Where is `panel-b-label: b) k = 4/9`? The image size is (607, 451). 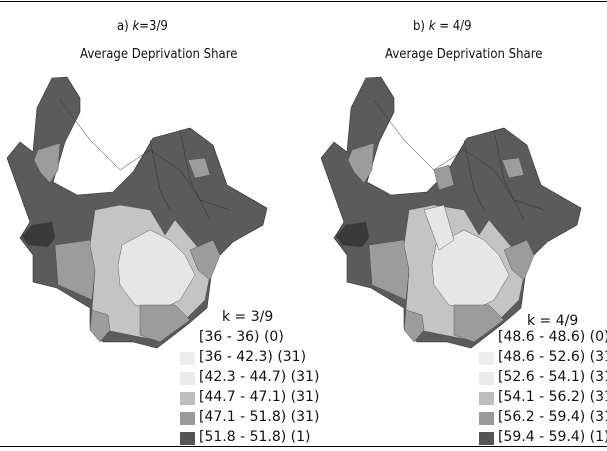 panel-b-label: b) k = 4/9 is located at coordinates (442, 26).